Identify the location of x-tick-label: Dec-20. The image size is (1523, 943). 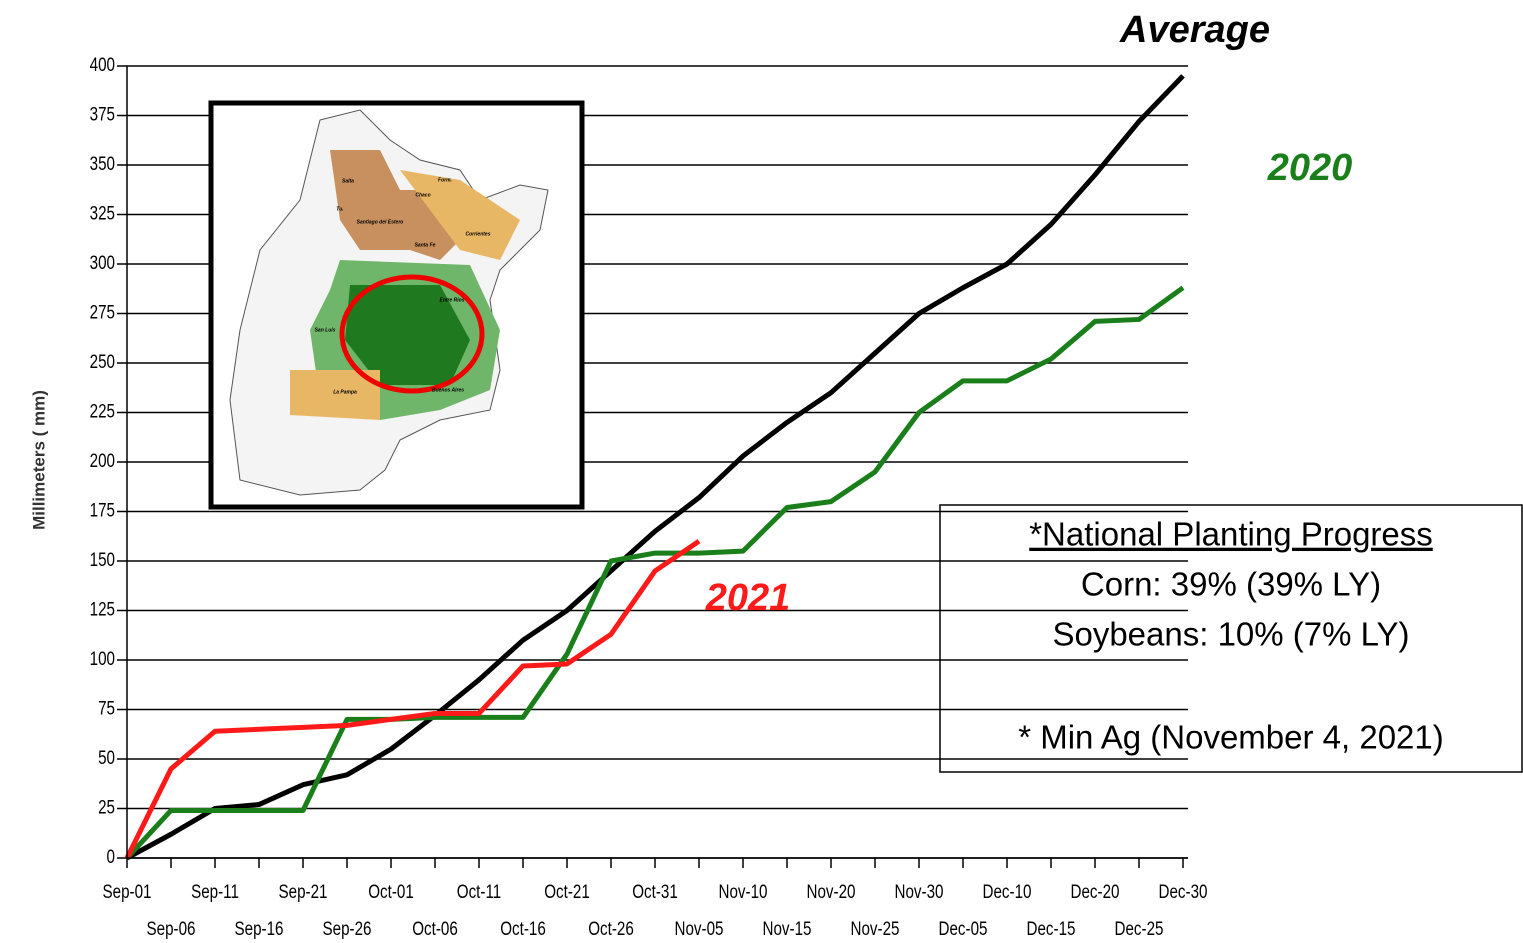
(1095, 891).